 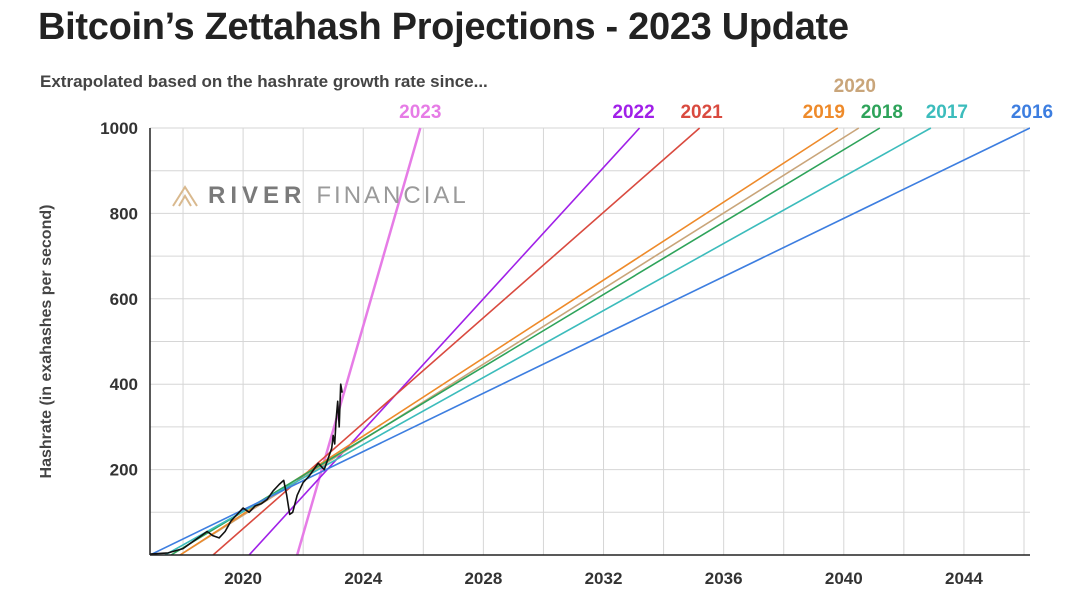 What do you see at coordinates (855, 86) in the screenshot?
I see `legend-label-2020: 2020` at bounding box center [855, 86].